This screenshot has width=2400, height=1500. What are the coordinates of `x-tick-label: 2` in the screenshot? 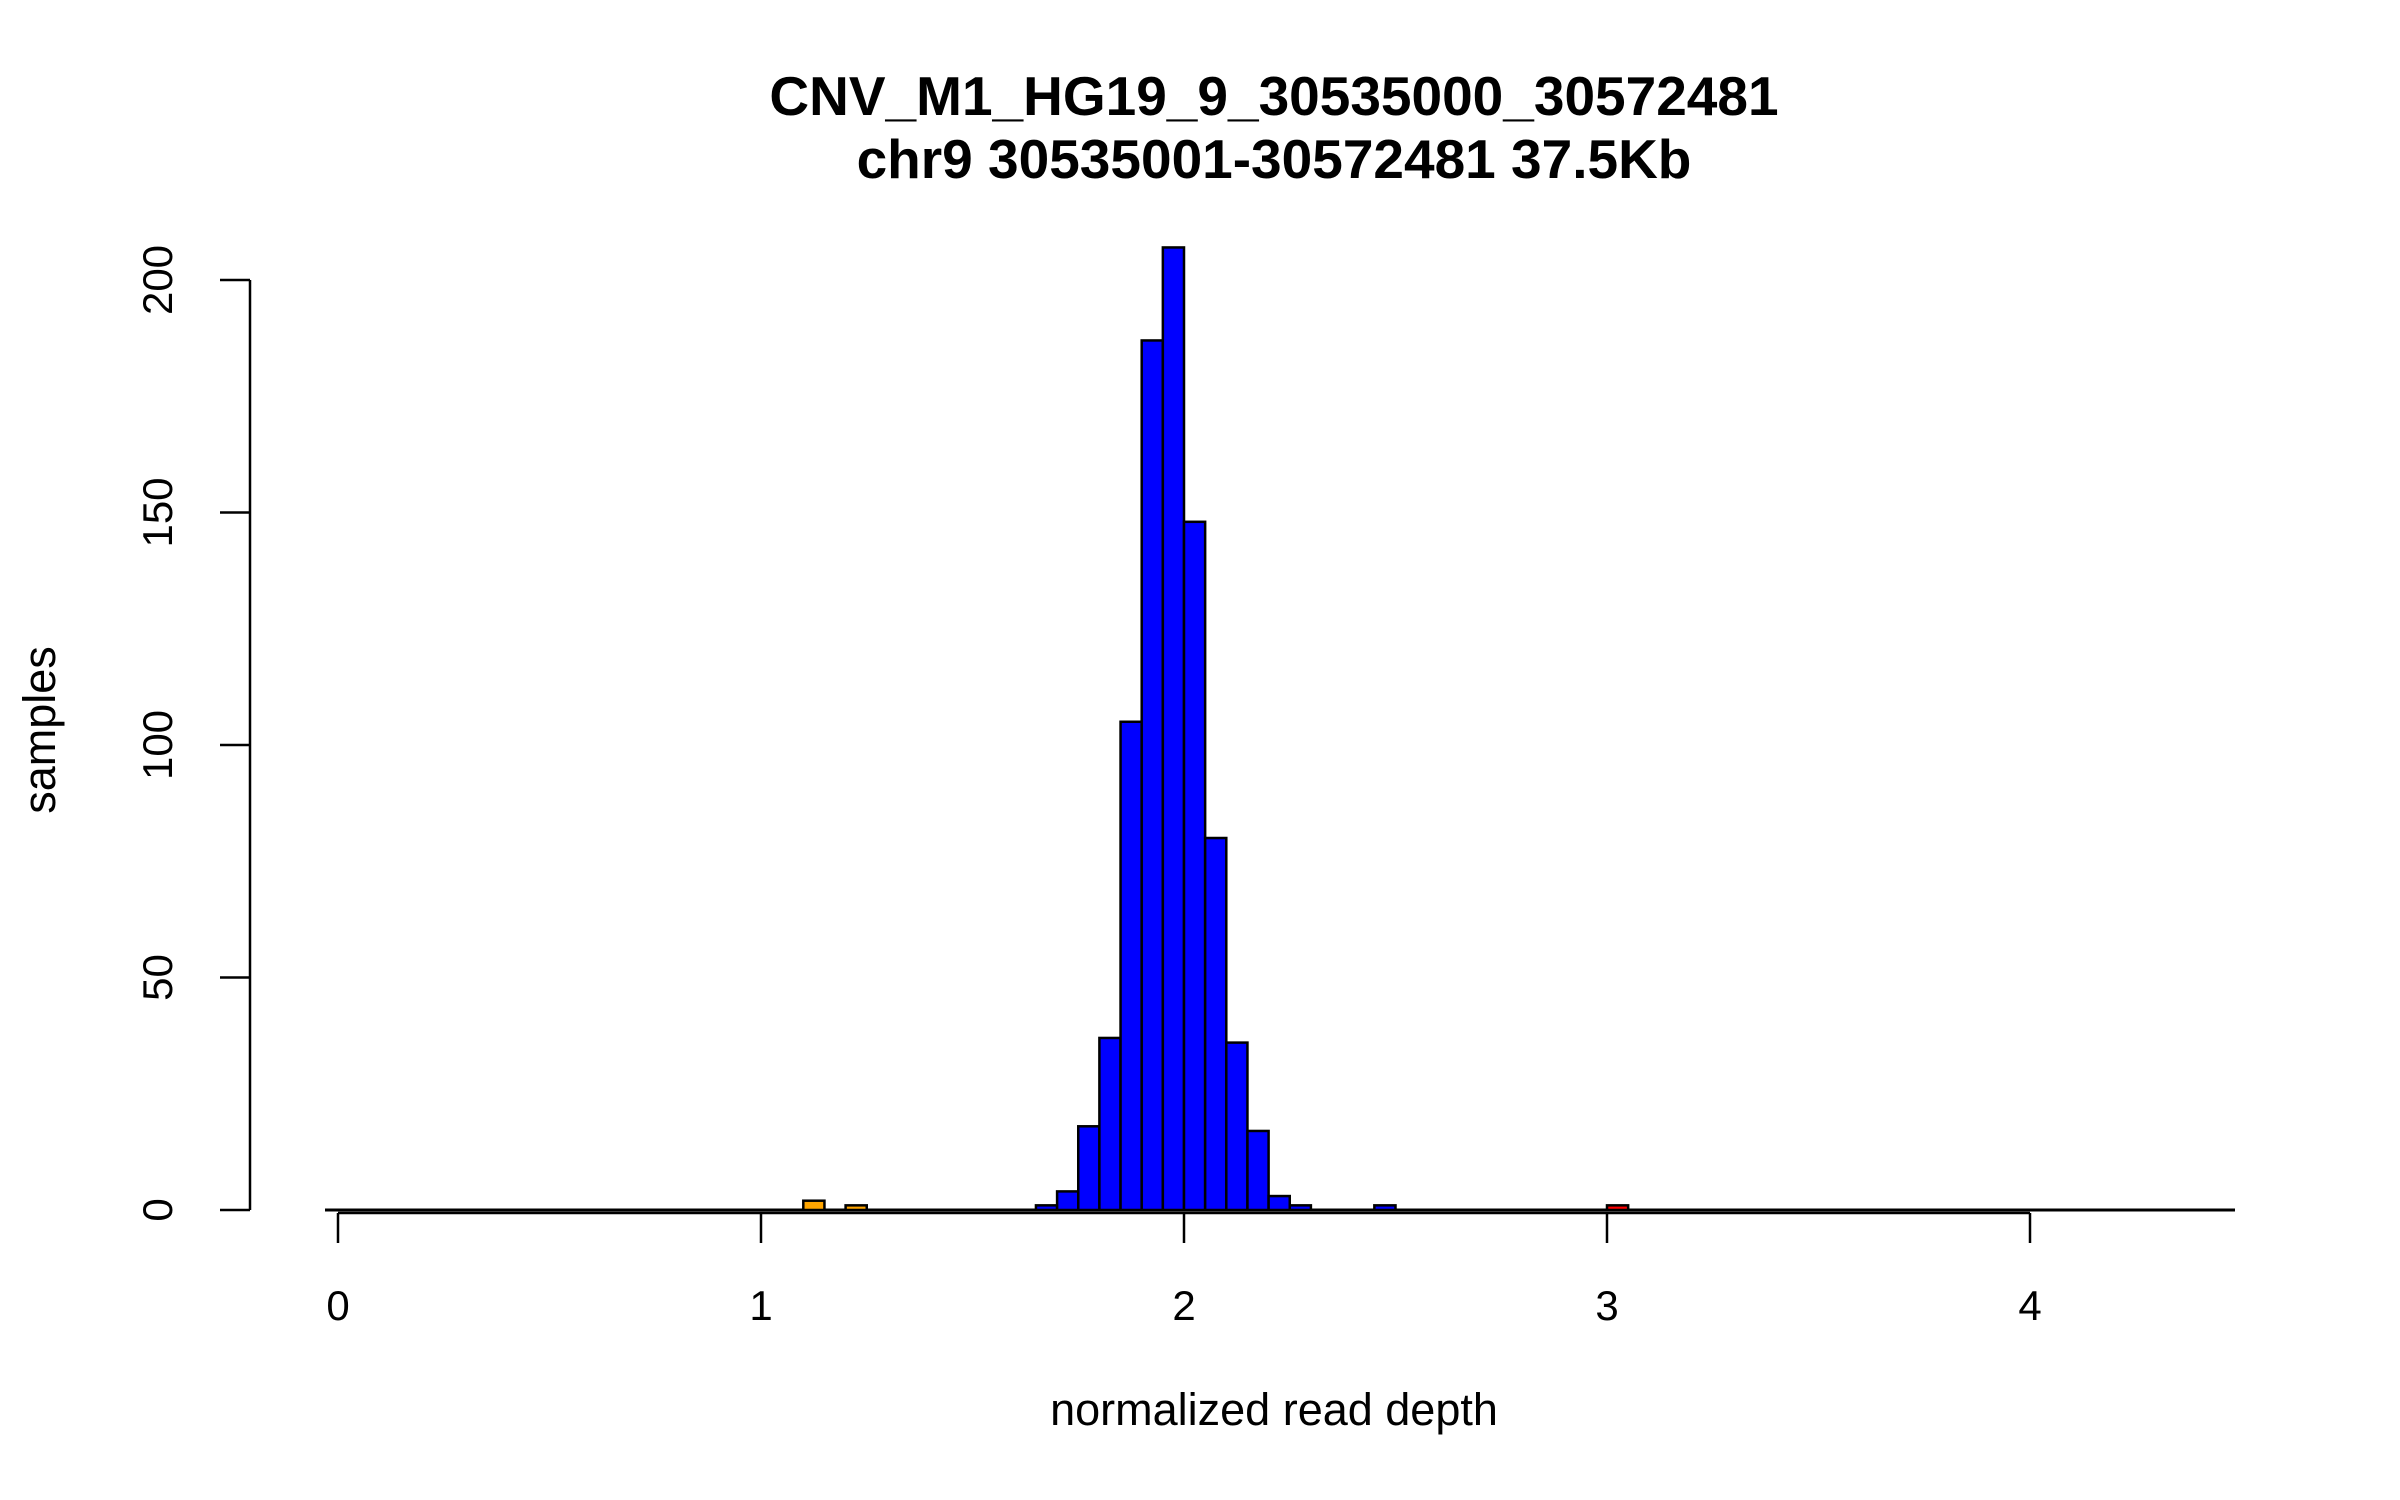 It's located at (1183, 1305).